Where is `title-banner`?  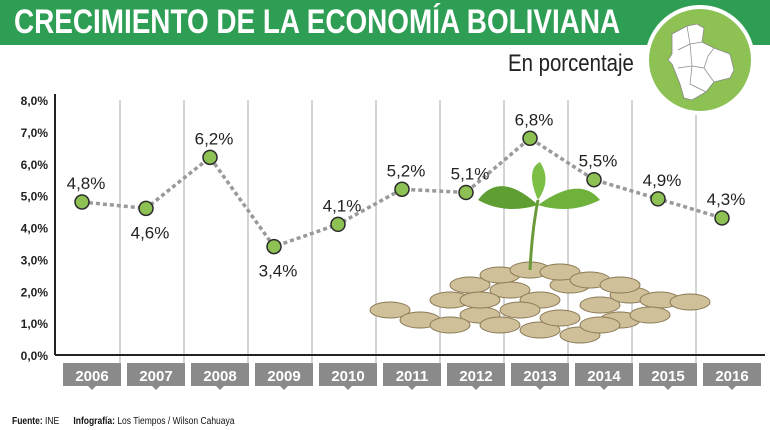 title-banner is located at coordinates (385, 22).